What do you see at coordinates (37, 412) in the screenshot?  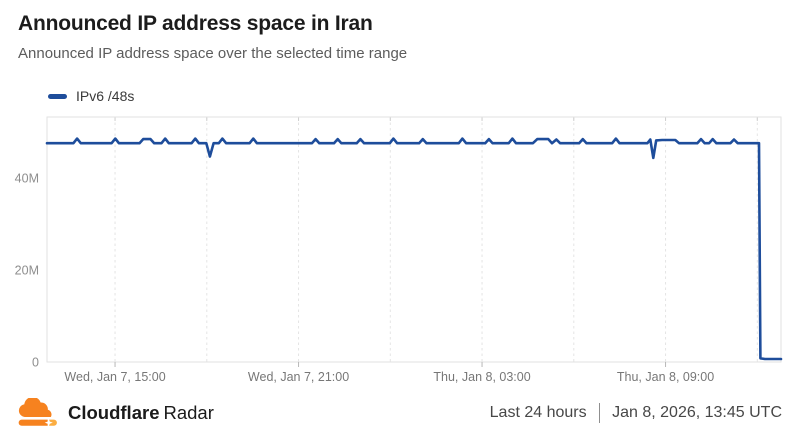 I see `cloudflare-logo-icon` at bounding box center [37, 412].